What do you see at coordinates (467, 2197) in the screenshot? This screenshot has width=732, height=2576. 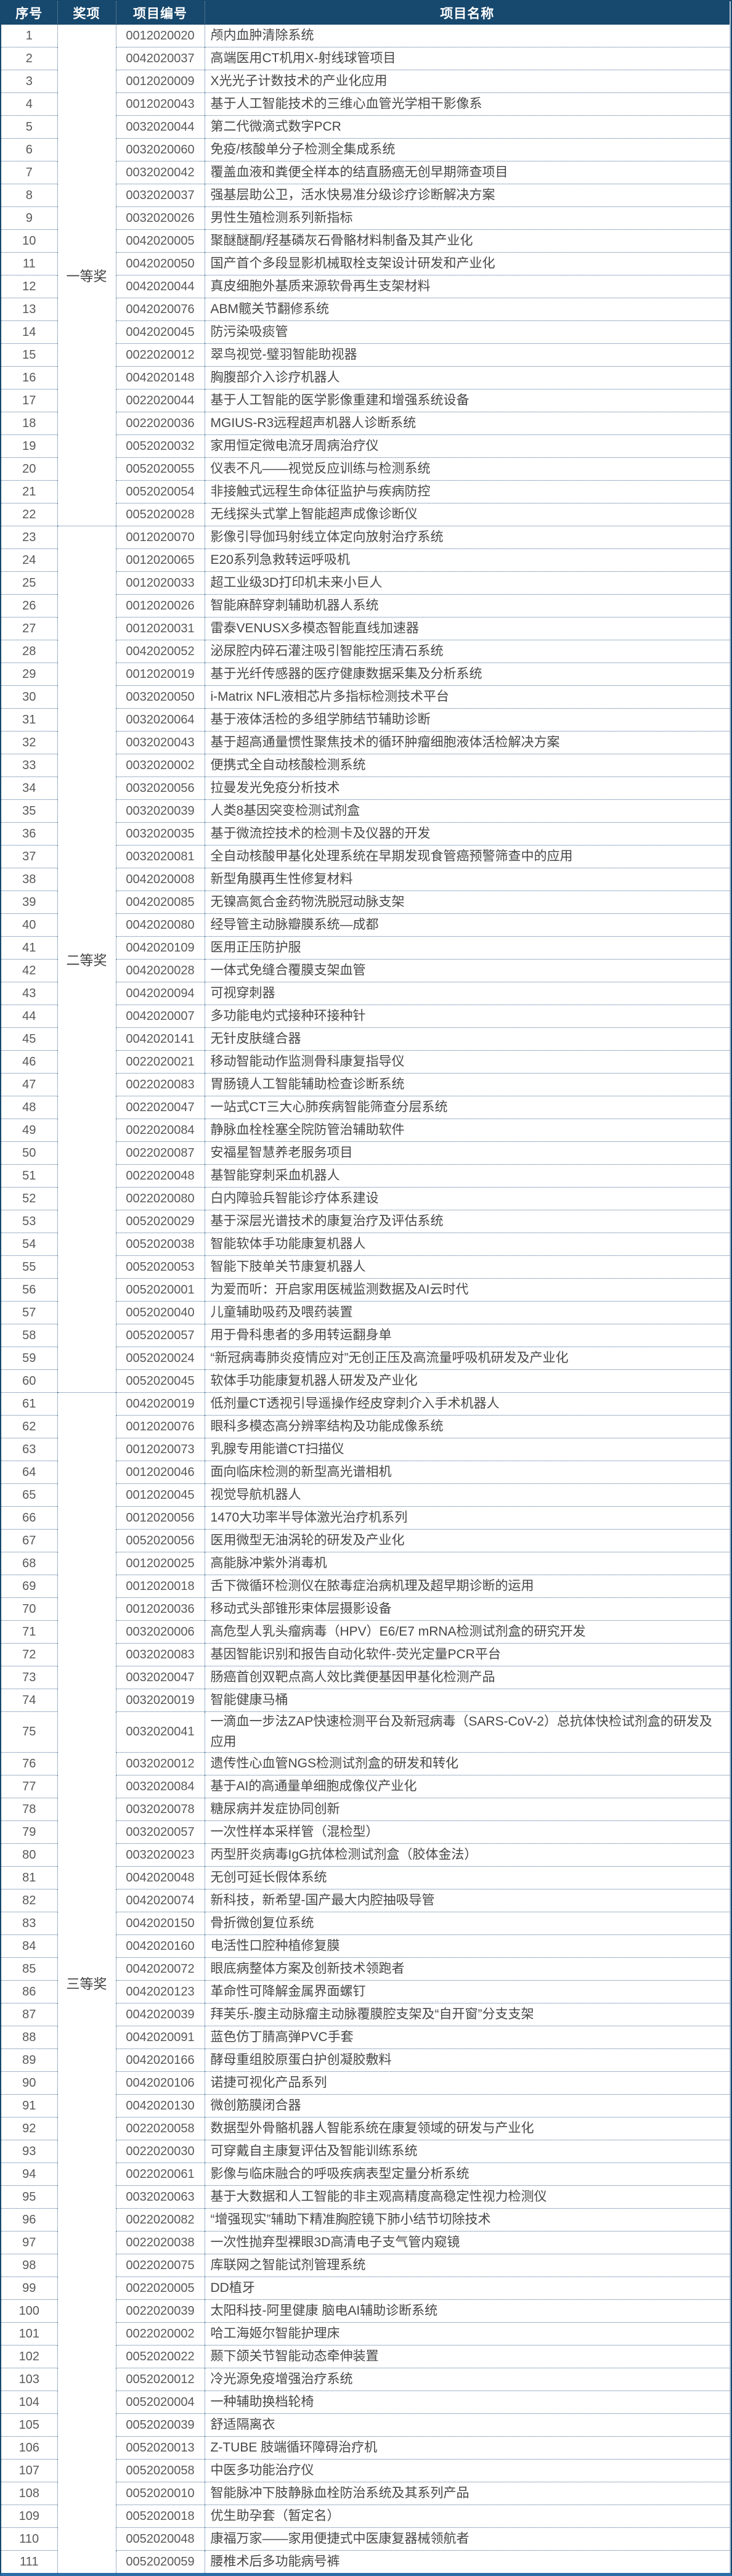 I see `project-name-cell: 基于大数据和人工智能的非主观高精度高稳定性视力检测仪` at bounding box center [467, 2197].